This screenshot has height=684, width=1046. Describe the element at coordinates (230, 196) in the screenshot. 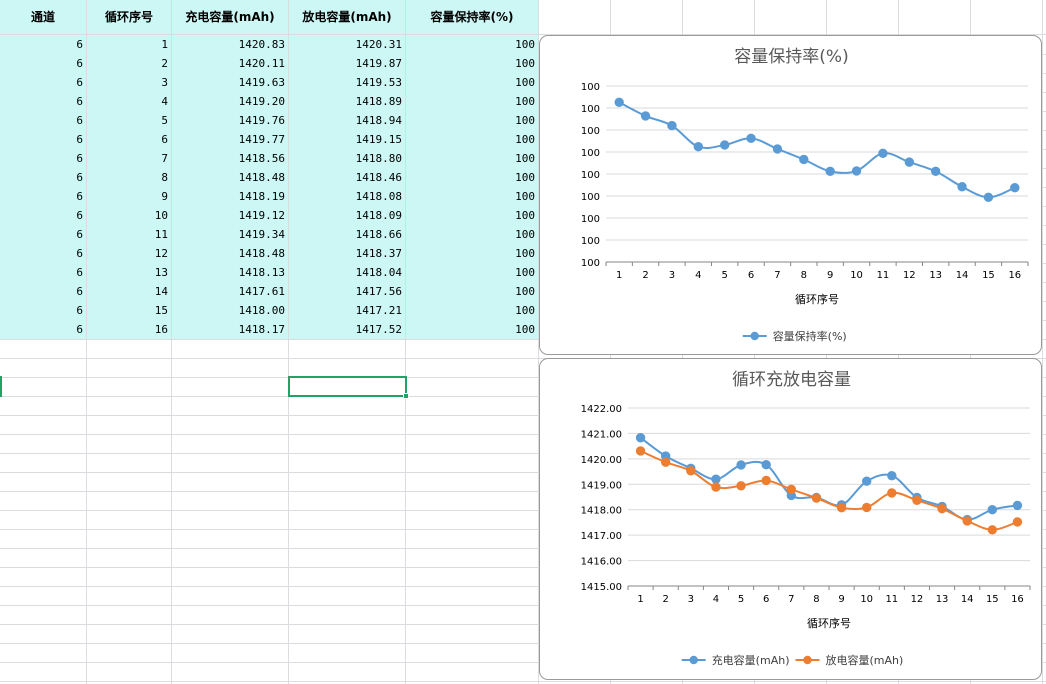

I see `table-cell: 1418.19` at that location.